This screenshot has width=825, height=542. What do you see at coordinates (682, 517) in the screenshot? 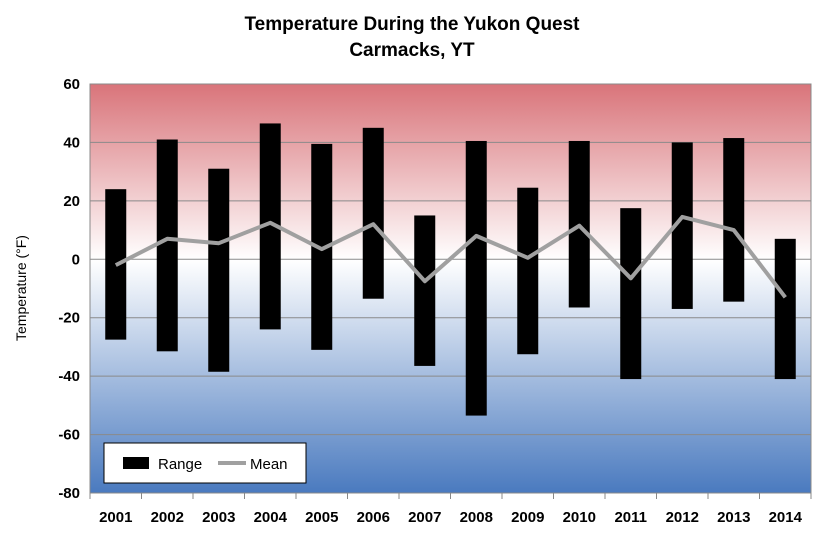
I see `x-tick-label: 2012` at bounding box center [682, 517].